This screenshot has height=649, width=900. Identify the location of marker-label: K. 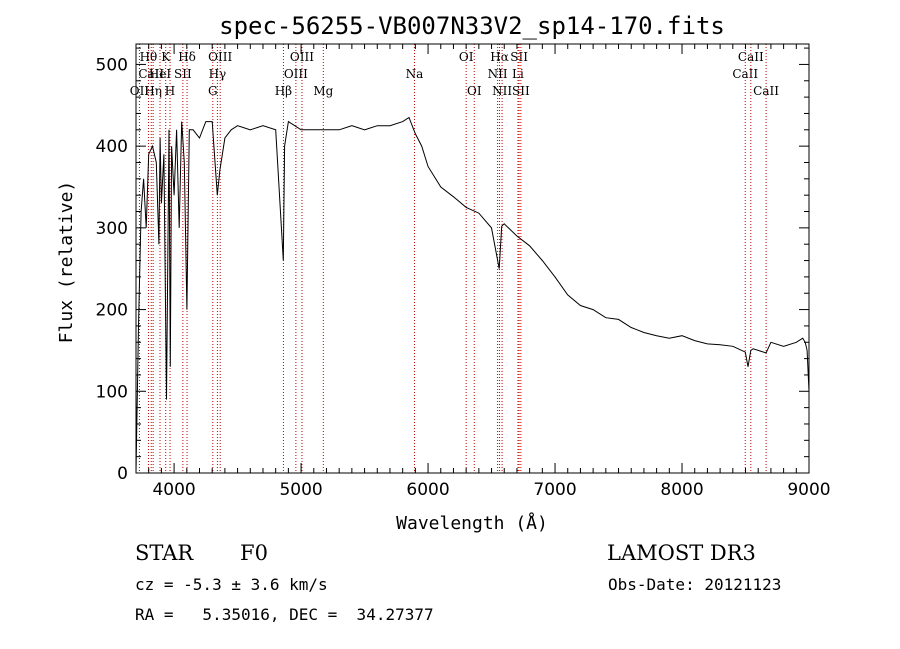
(166, 57).